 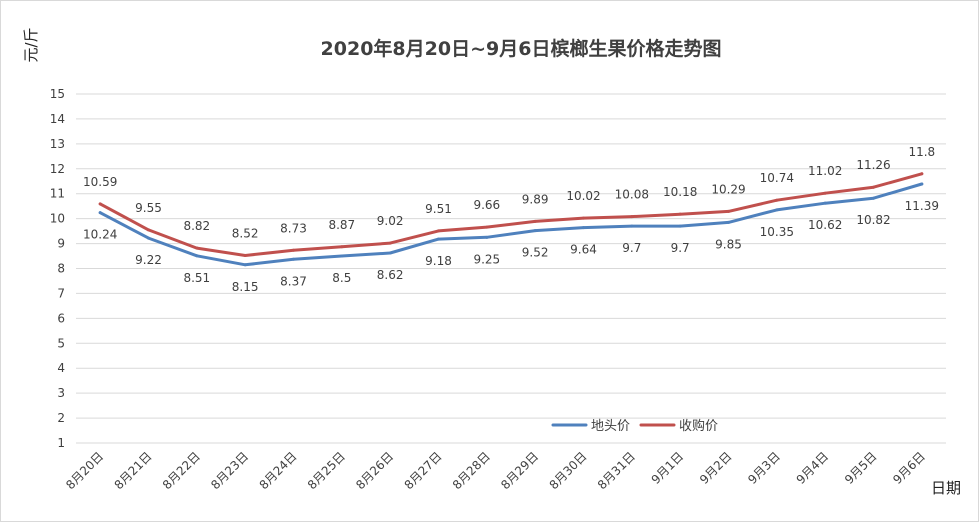 What do you see at coordinates (57, 194) in the screenshot?
I see `y-tick-label: 11` at bounding box center [57, 194].